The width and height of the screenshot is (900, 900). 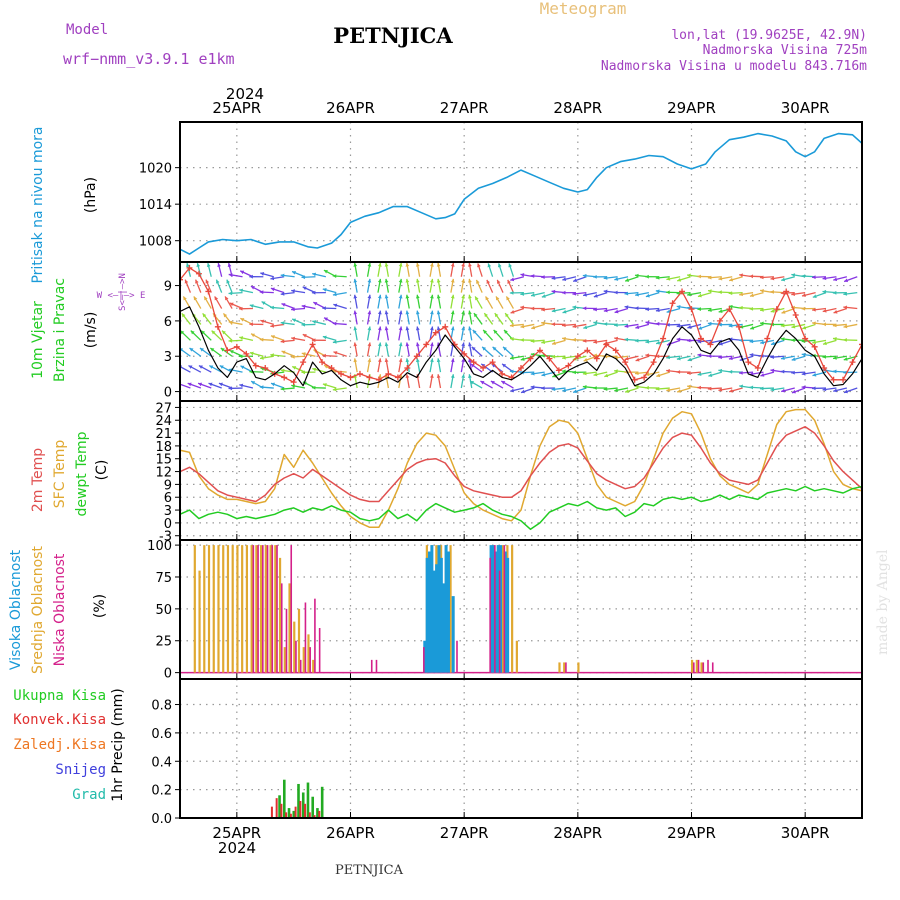 I want to click on y-tick-label: 9, so click(x=168, y=287).